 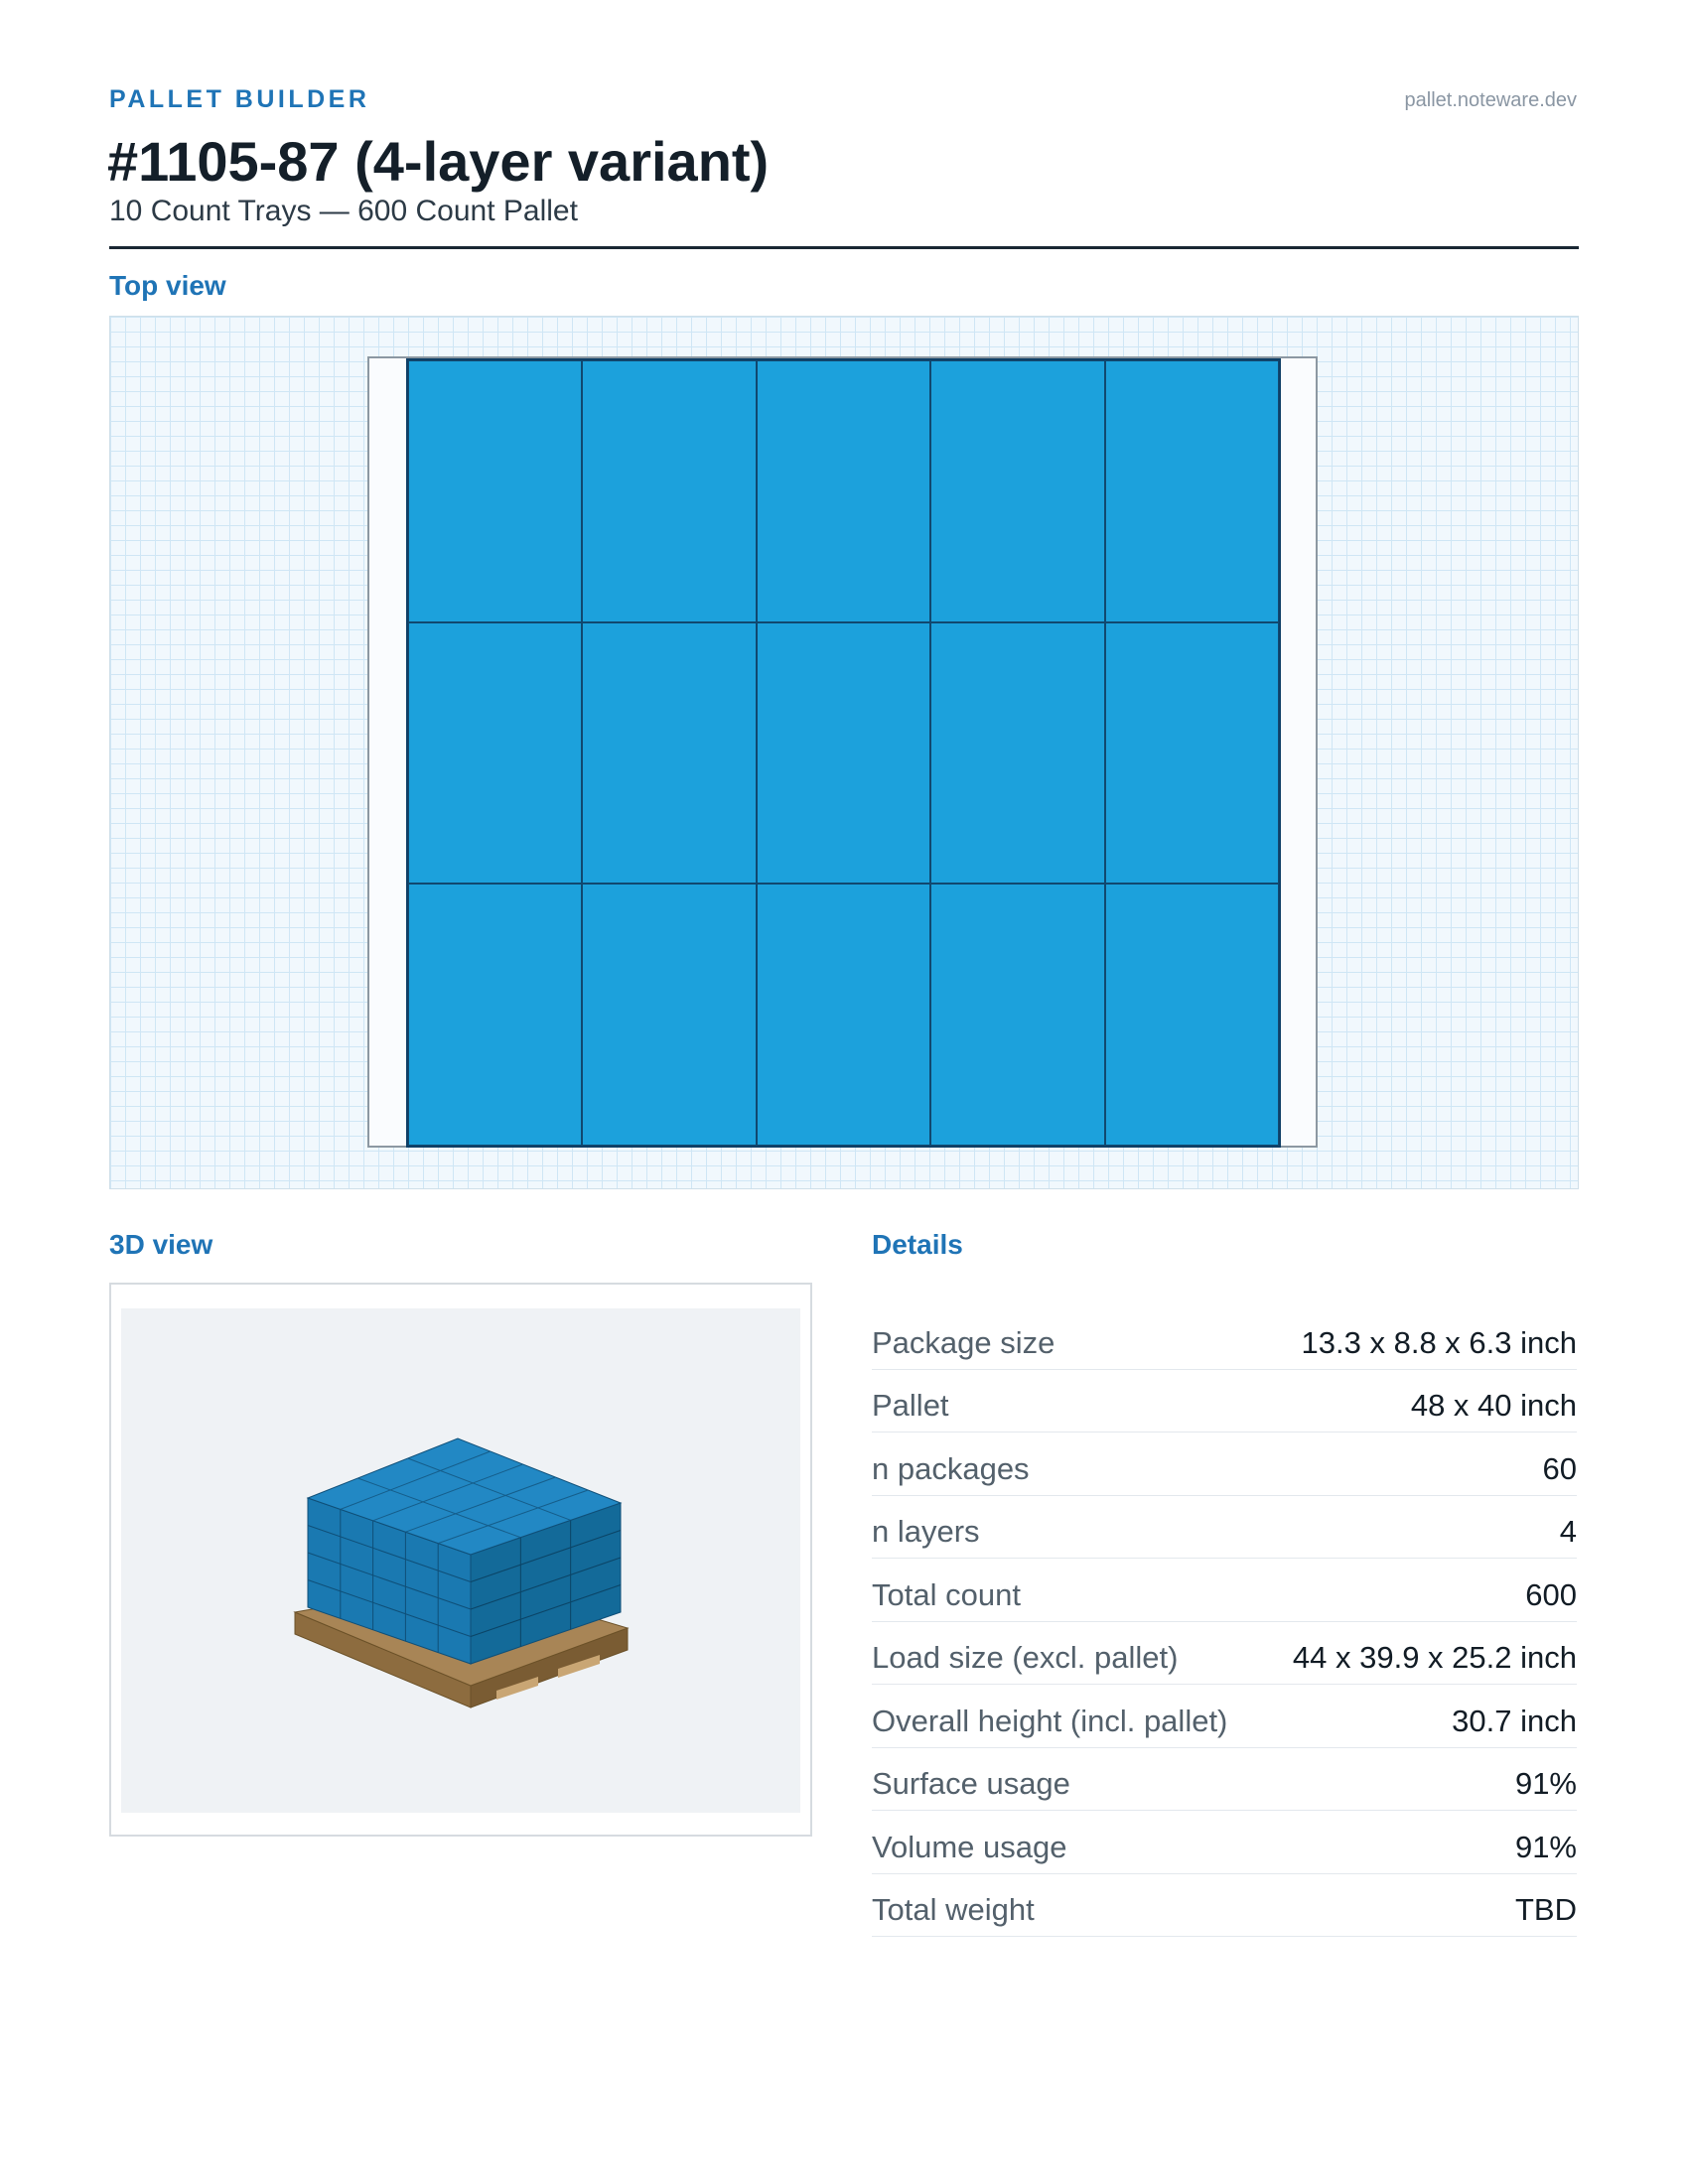 What do you see at coordinates (953, 1909) in the screenshot?
I see `details-label: Total weight` at bounding box center [953, 1909].